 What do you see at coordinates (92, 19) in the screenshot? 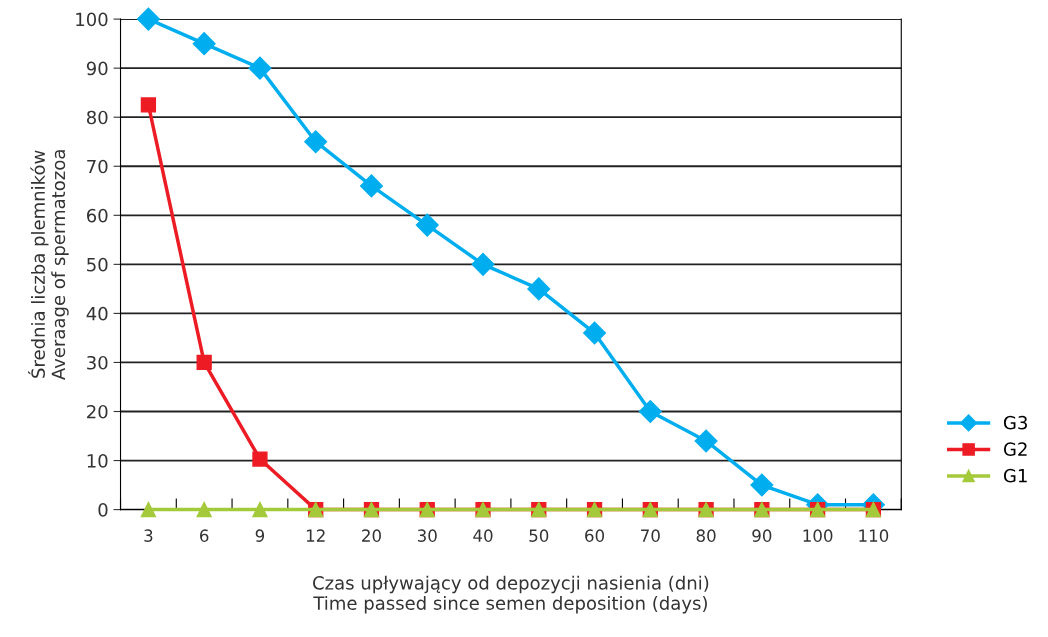
I see `y-tick-label: 100` at bounding box center [92, 19].